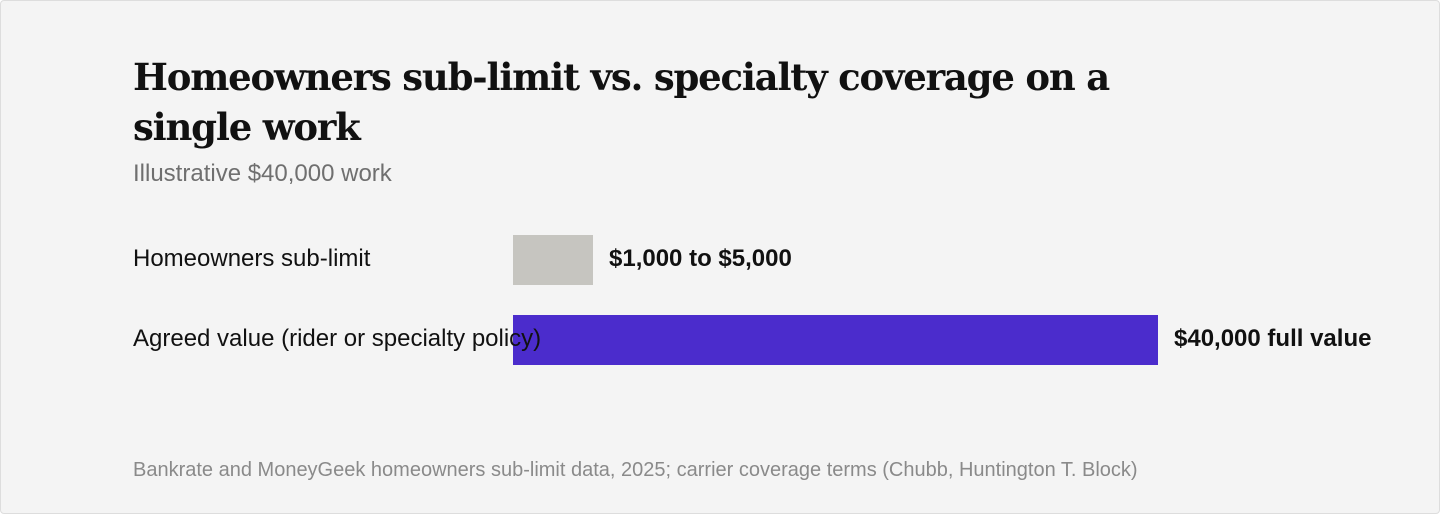 This screenshot has height=514, width=1440. I want to click on chart-subtitle: Illustrative $40,000 work, so click(262, 173).